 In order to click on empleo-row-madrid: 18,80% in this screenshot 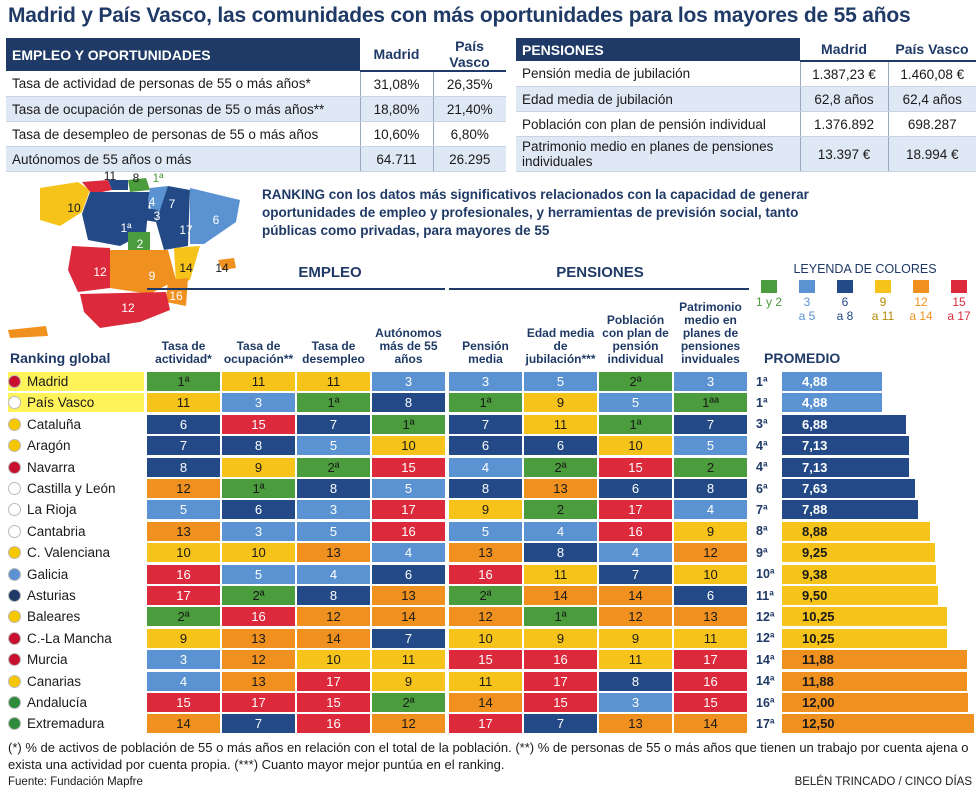, I will do `click(396, 109)`.